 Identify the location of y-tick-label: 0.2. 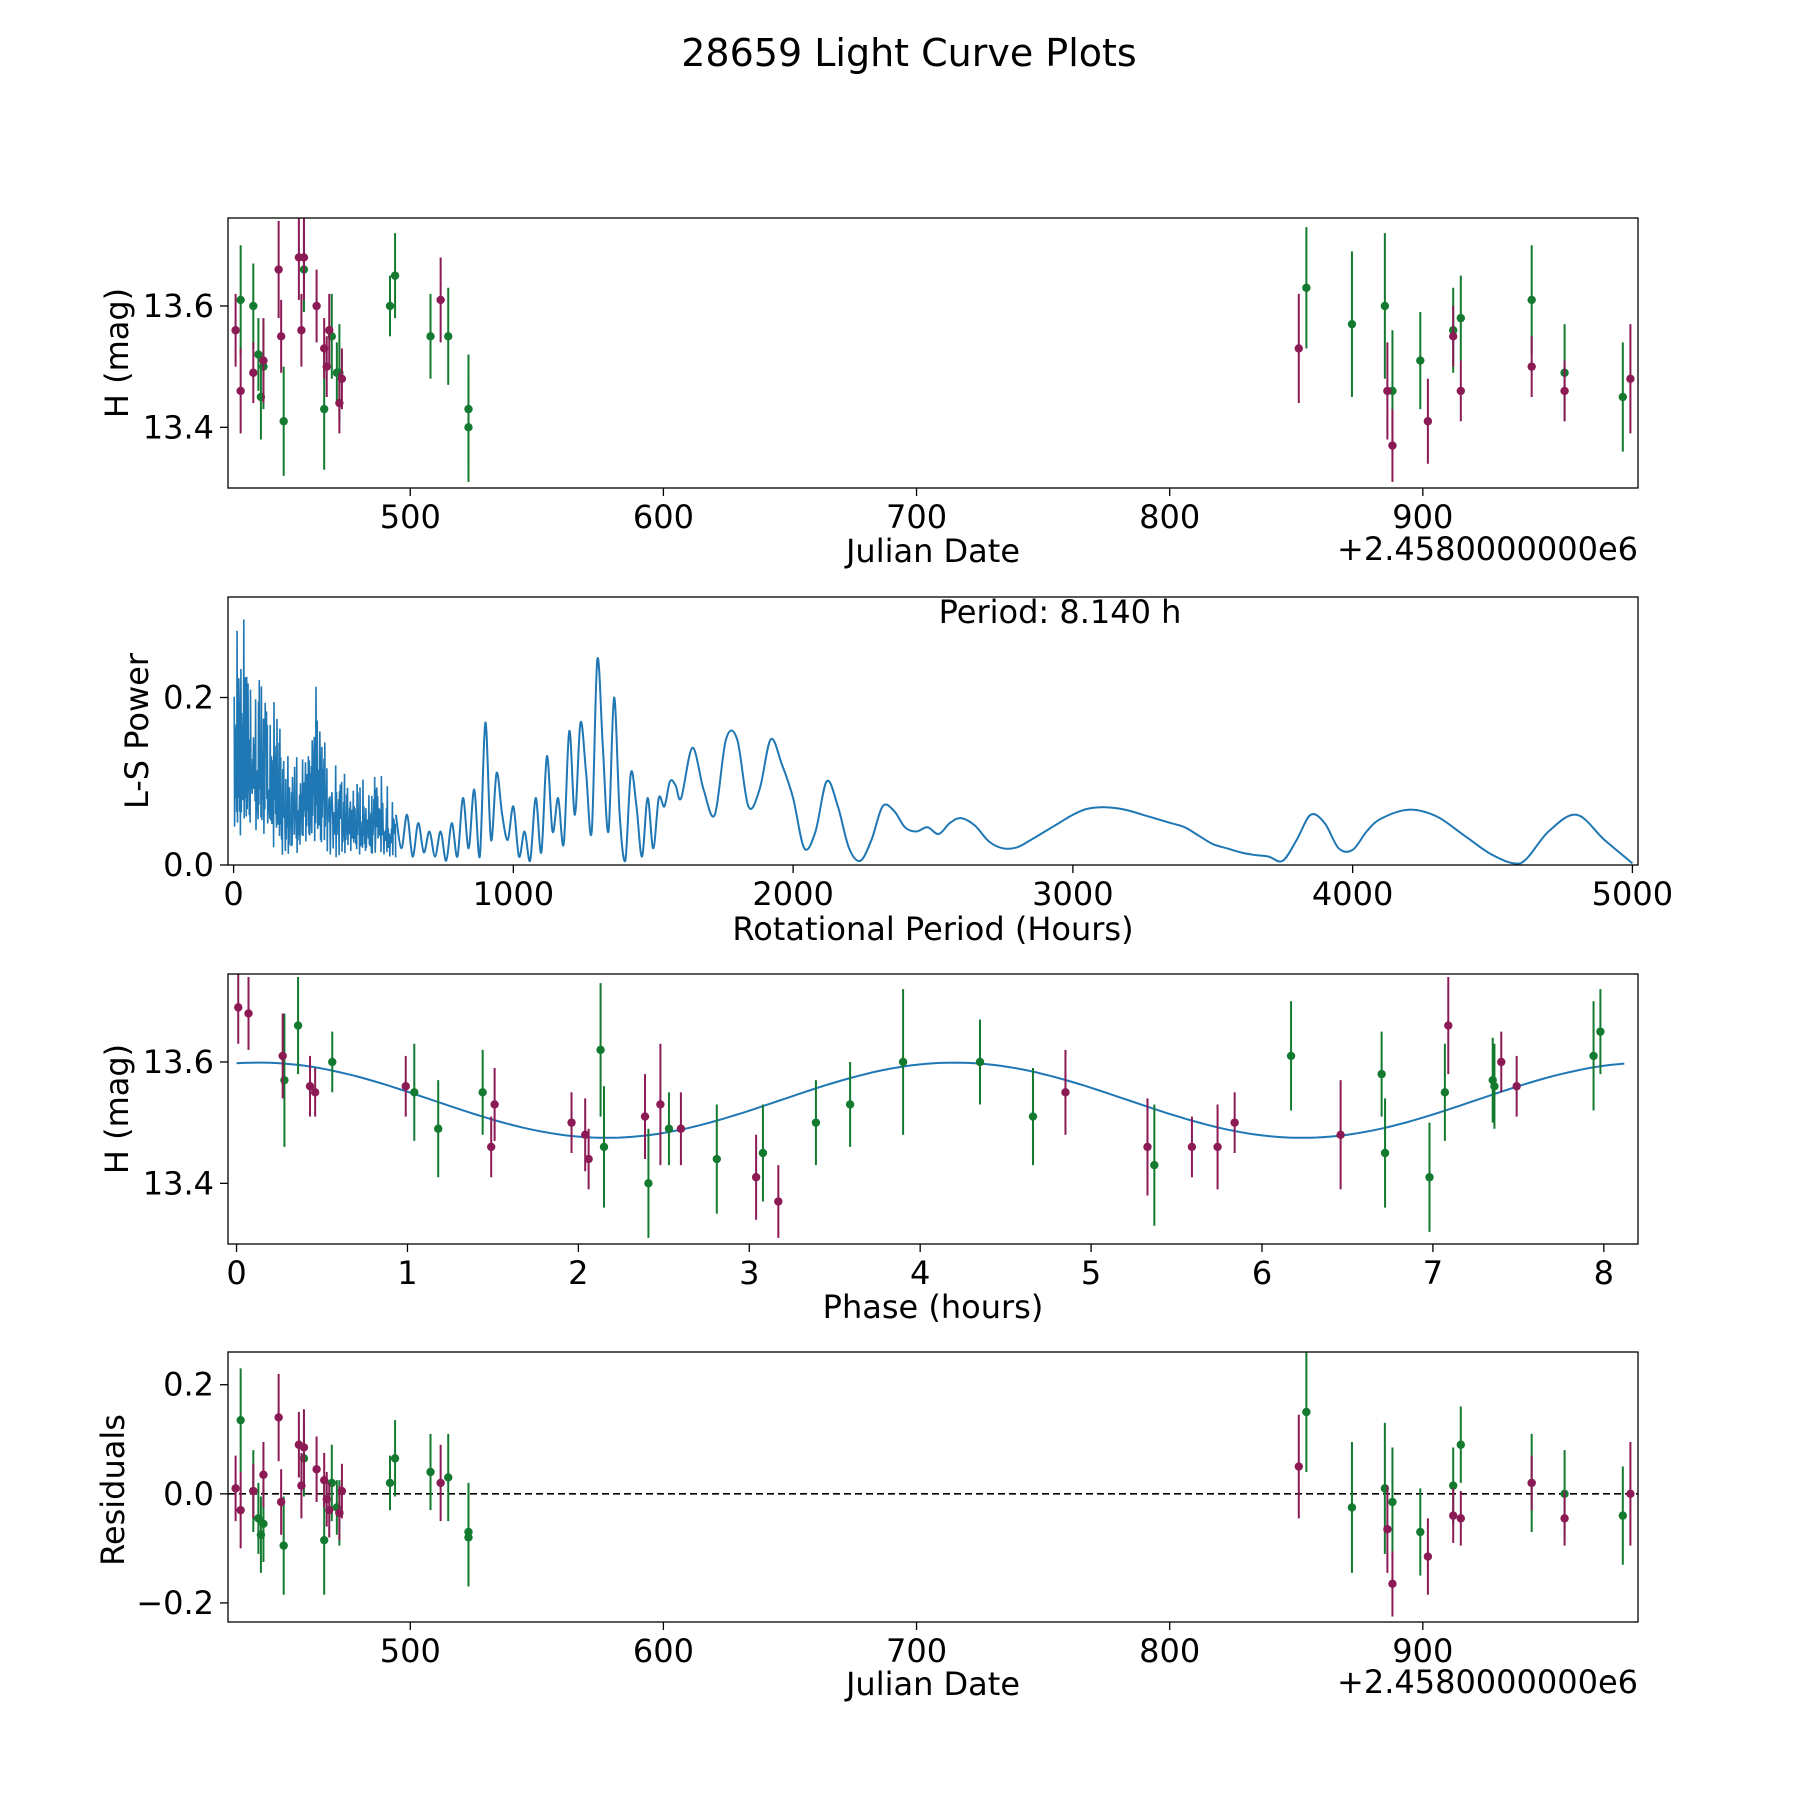
(188, 698).